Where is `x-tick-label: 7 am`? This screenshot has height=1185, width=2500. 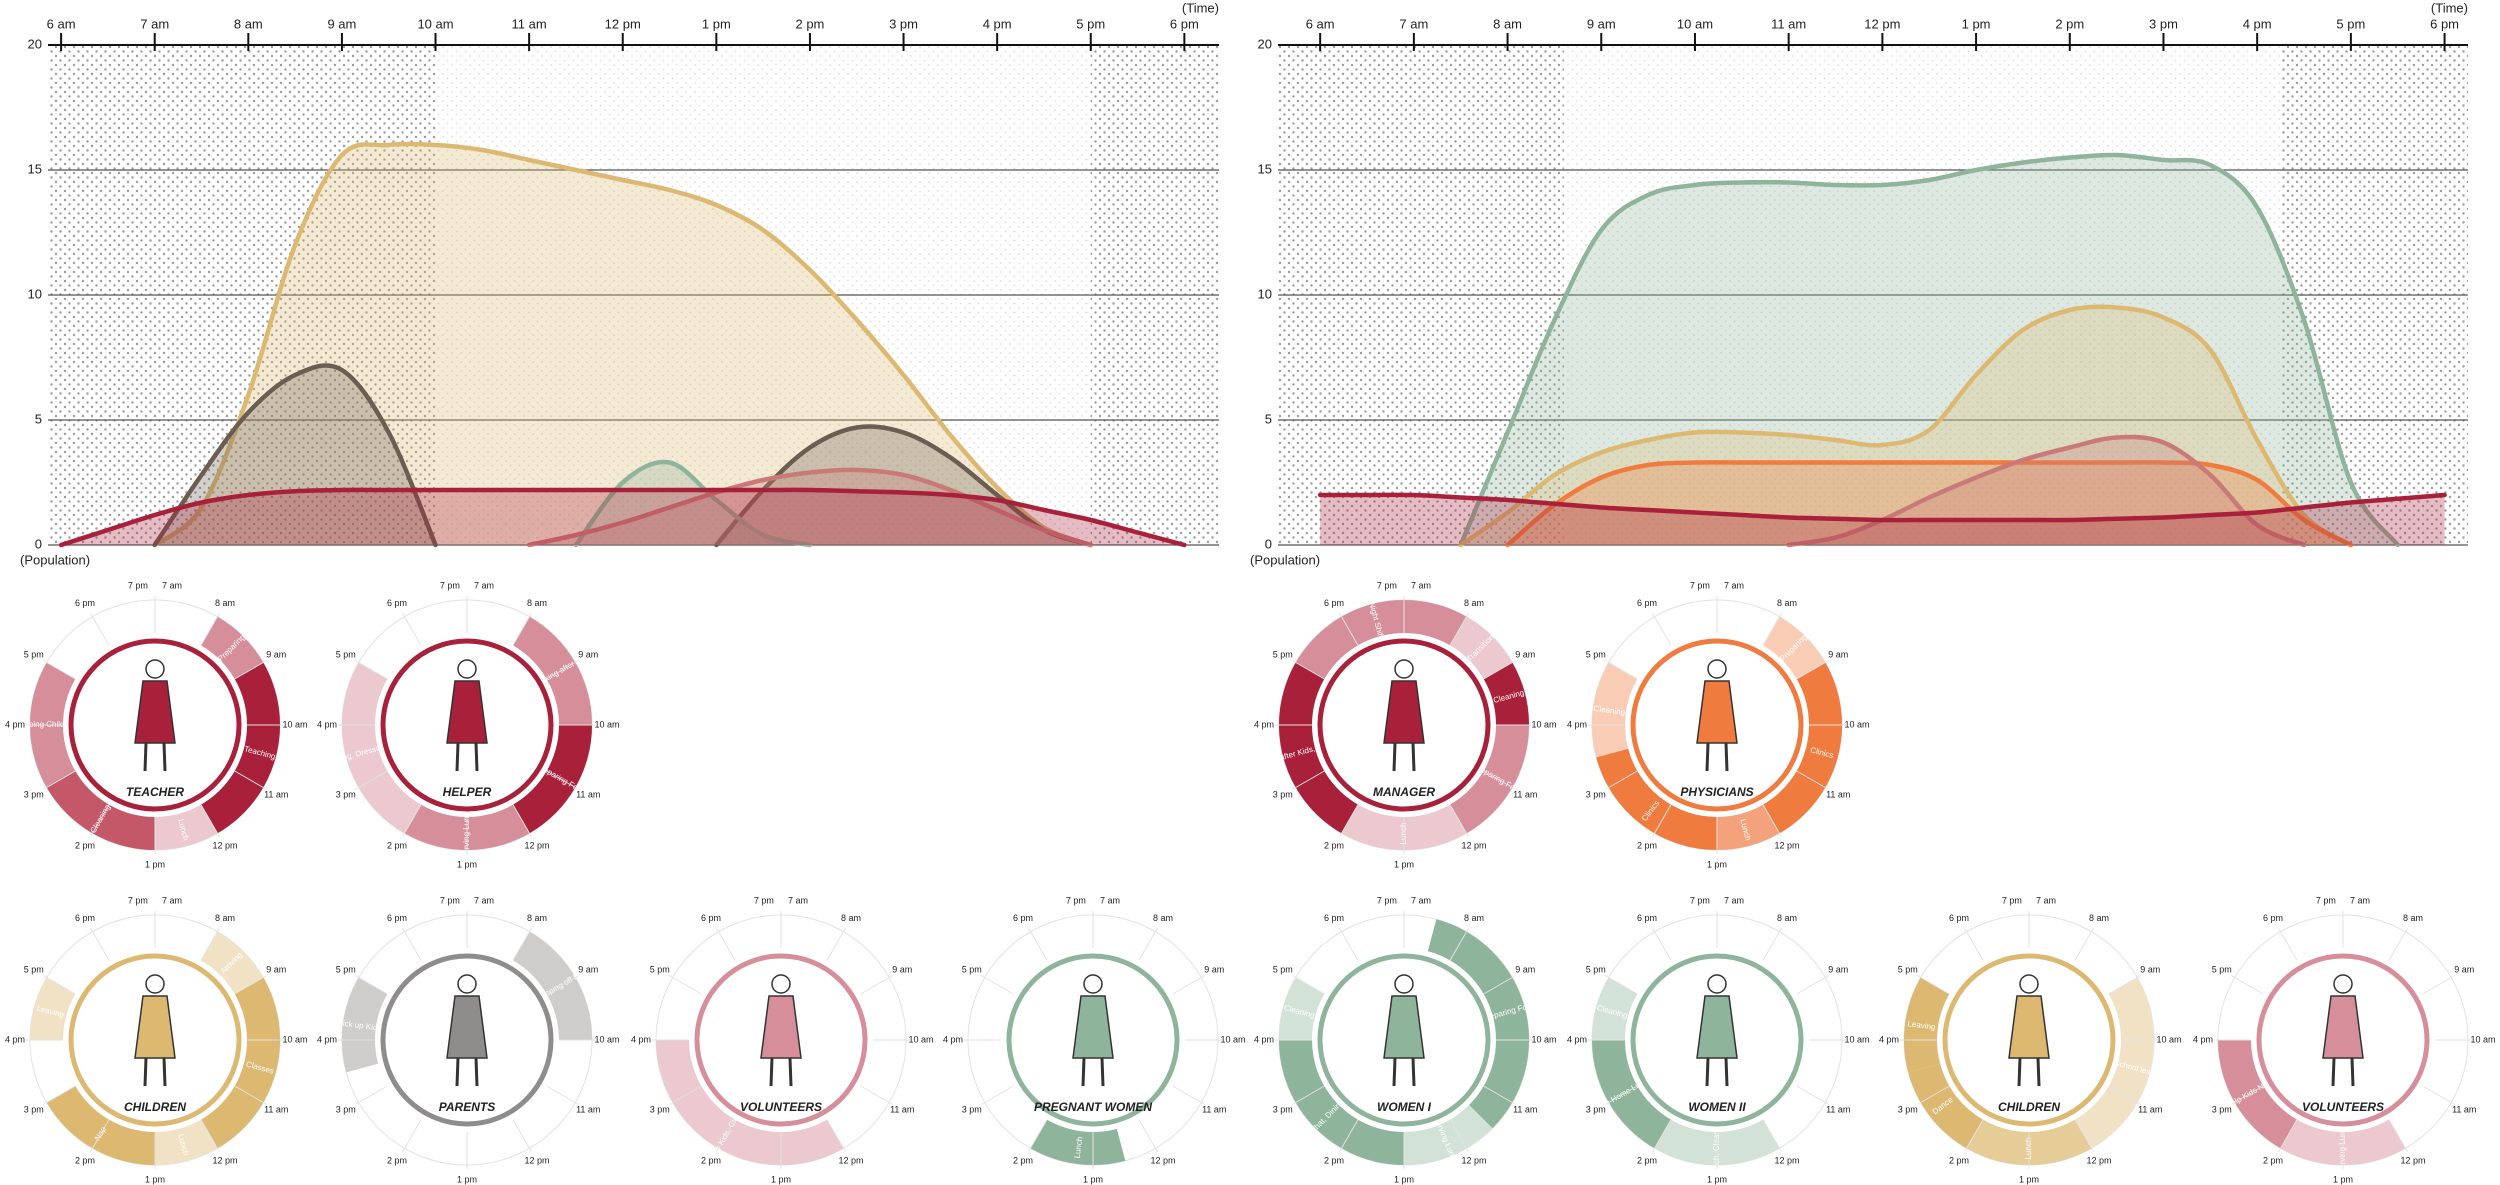 x-tick-label: 7 am is located at coordinates (154, 23).